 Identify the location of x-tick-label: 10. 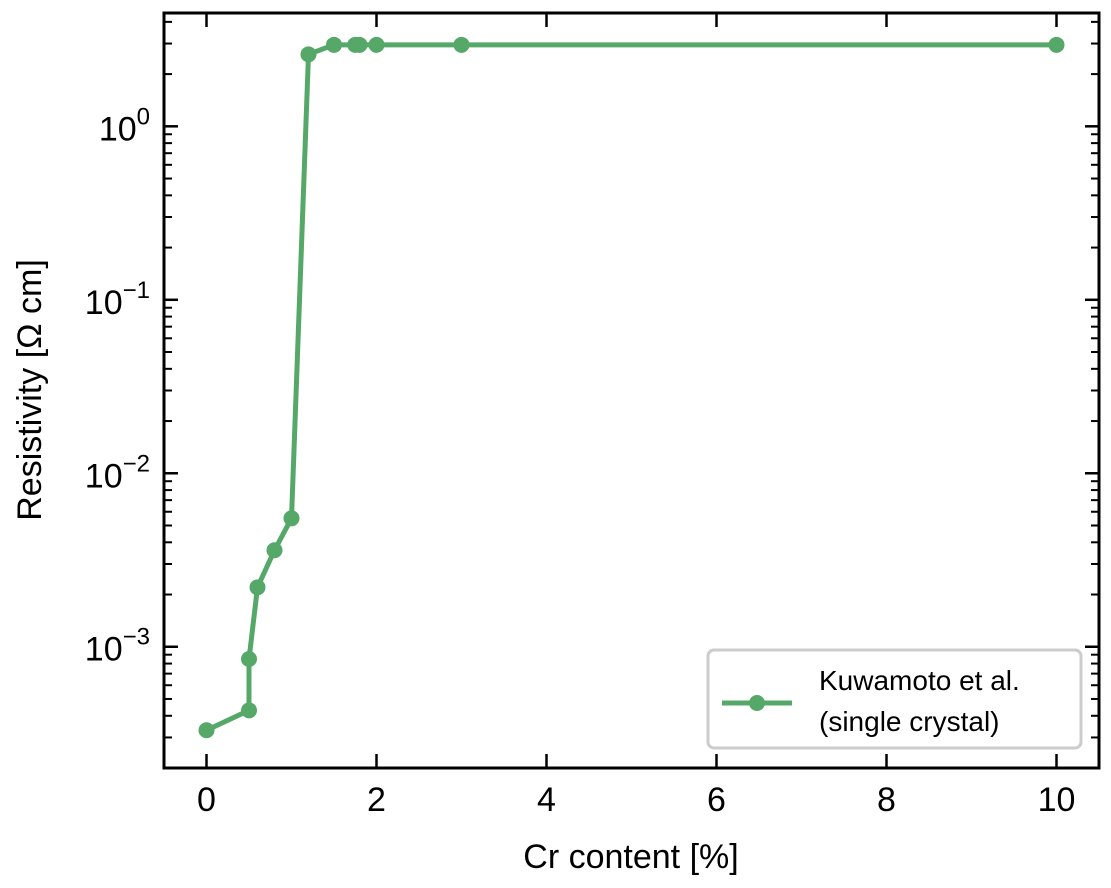
(1057, 800).